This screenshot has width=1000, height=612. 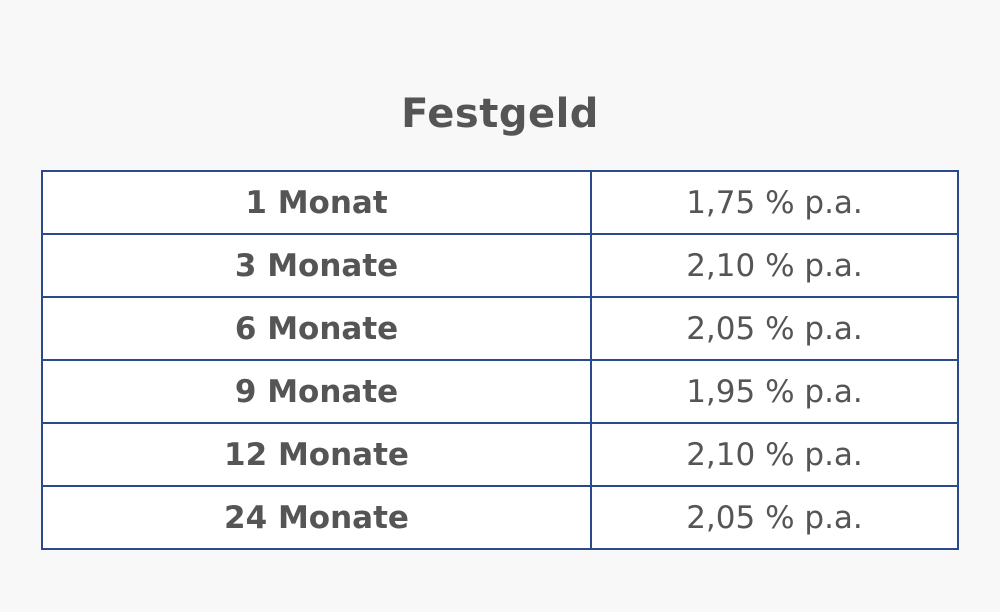 I want to click on table-row: 9 Monate 1,95 % p.a., so click(x=500, y=391).